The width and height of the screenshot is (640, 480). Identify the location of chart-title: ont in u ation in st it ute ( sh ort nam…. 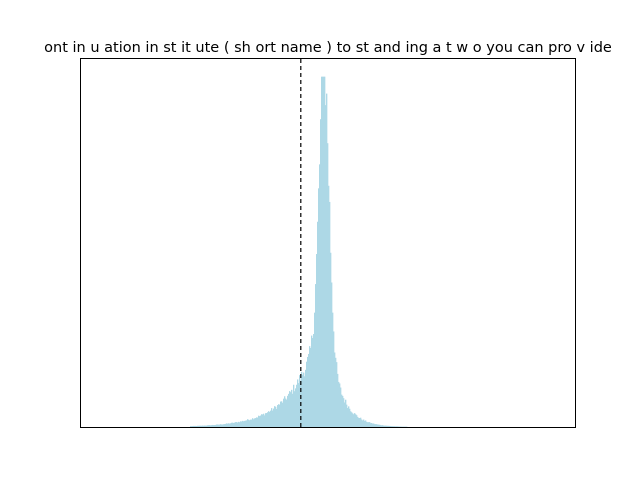
(328, 48).